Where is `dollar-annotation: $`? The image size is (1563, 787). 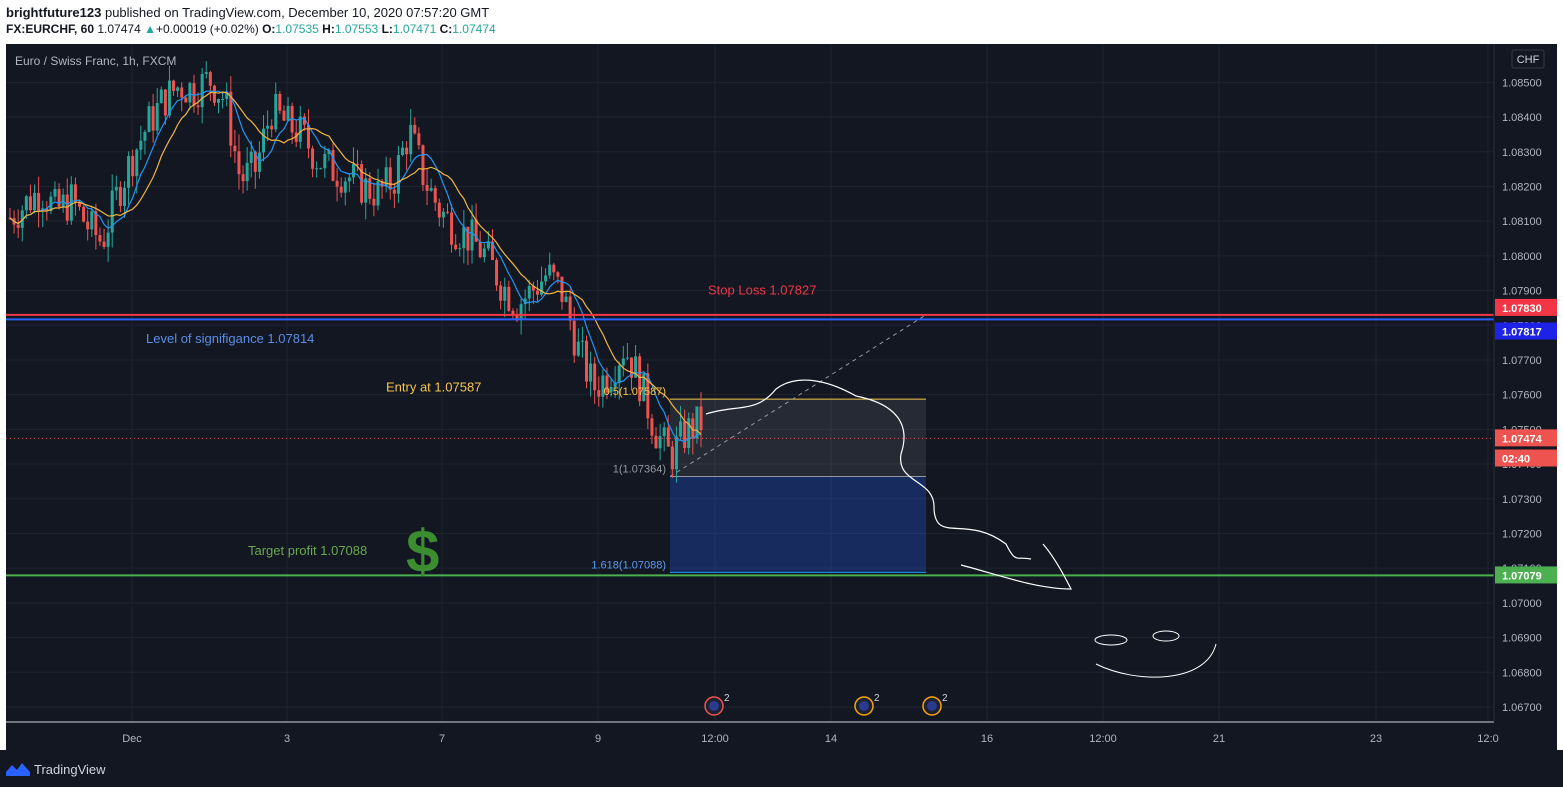
dollar-annotation: $ is located at coordinates (422, 551).